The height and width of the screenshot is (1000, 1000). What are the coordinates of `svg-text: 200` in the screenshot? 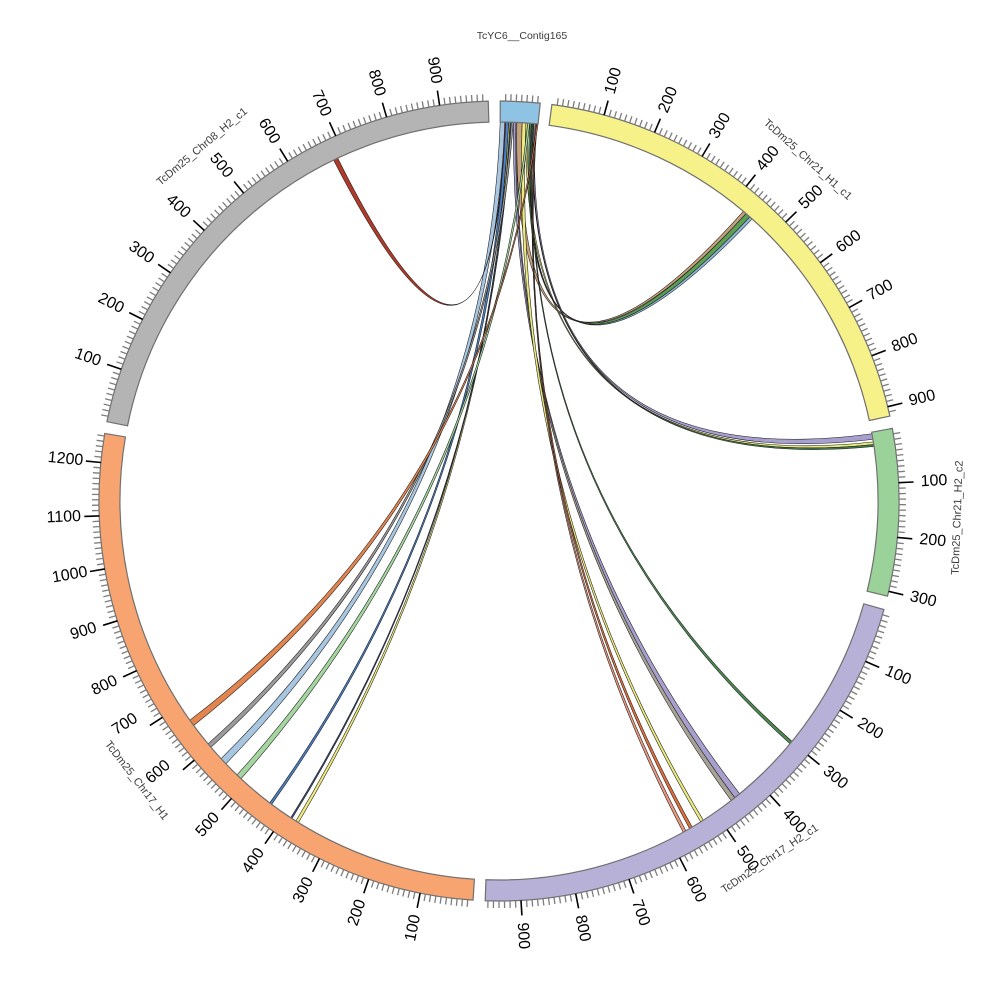 It's located at (933, 540).